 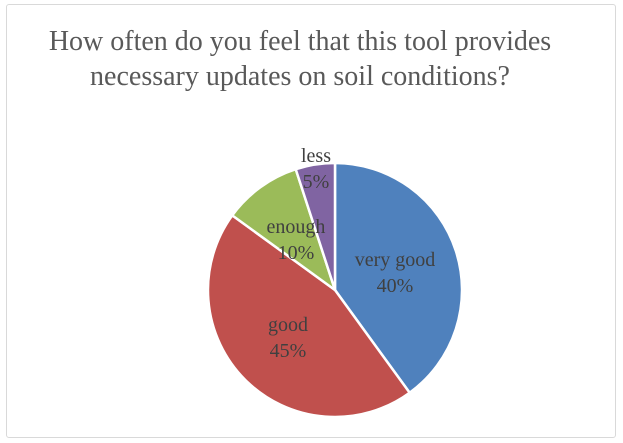 What do you see at coordinates (296, 227) in the screenshot?
I see `slice-label-enough: enough` at bounding box center [296, 227].